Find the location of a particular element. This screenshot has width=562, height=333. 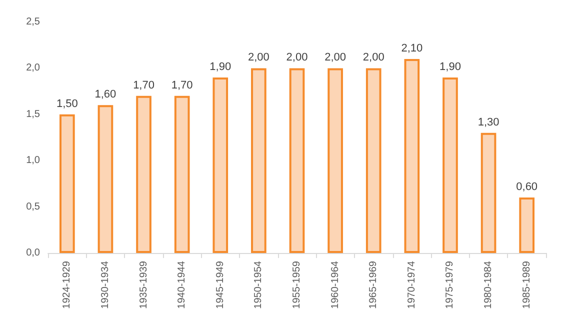

x-tick-label: 1945-1949 is located at coordinates (220, 284).